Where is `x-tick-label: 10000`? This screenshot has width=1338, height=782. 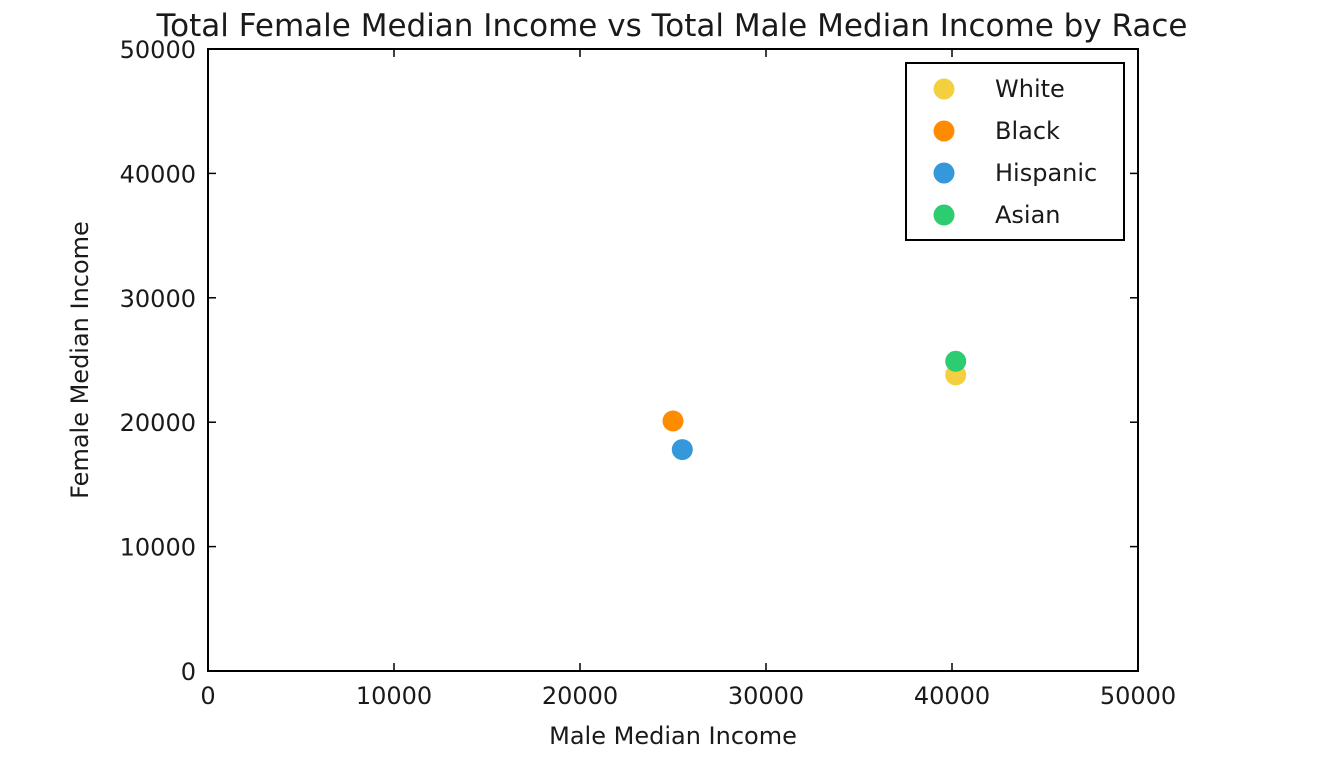
x-tick-label: 10000 is located at coordinates (394, 696).